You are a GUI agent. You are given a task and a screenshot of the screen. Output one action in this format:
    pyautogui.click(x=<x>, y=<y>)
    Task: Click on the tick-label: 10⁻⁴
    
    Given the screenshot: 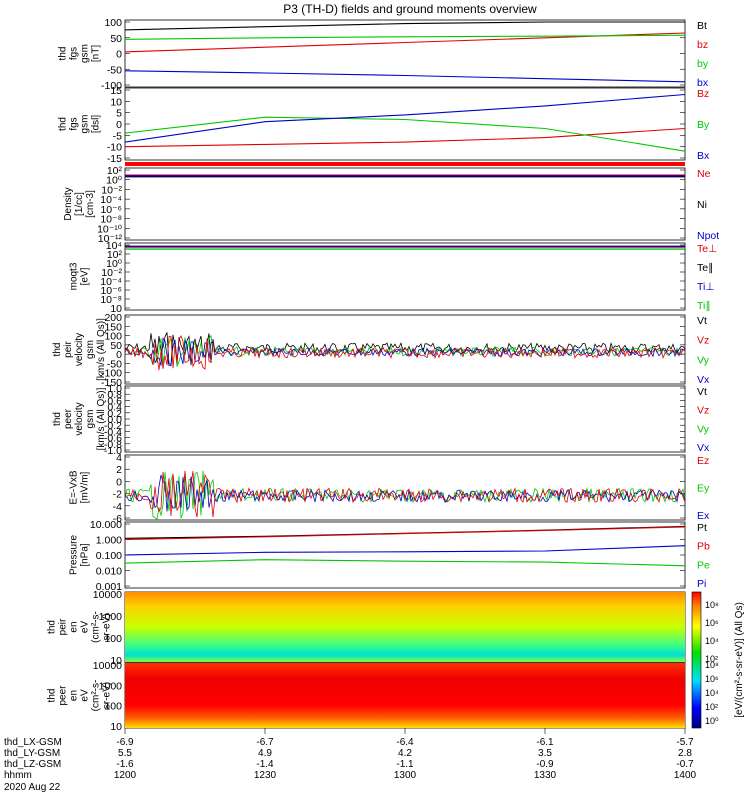 What is the action you would take?
    pyautogui.click(x=111, y=200)
    